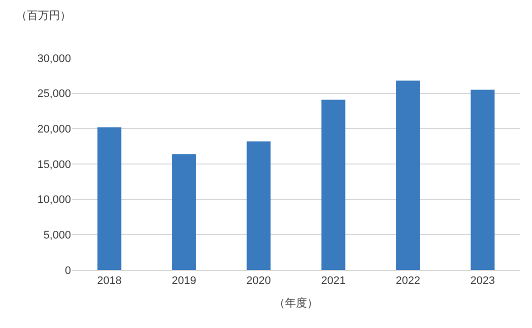 The height and width of the screenshot is (328, 532). I want to click on y-tick-label: 25,000, so click(54, 94).